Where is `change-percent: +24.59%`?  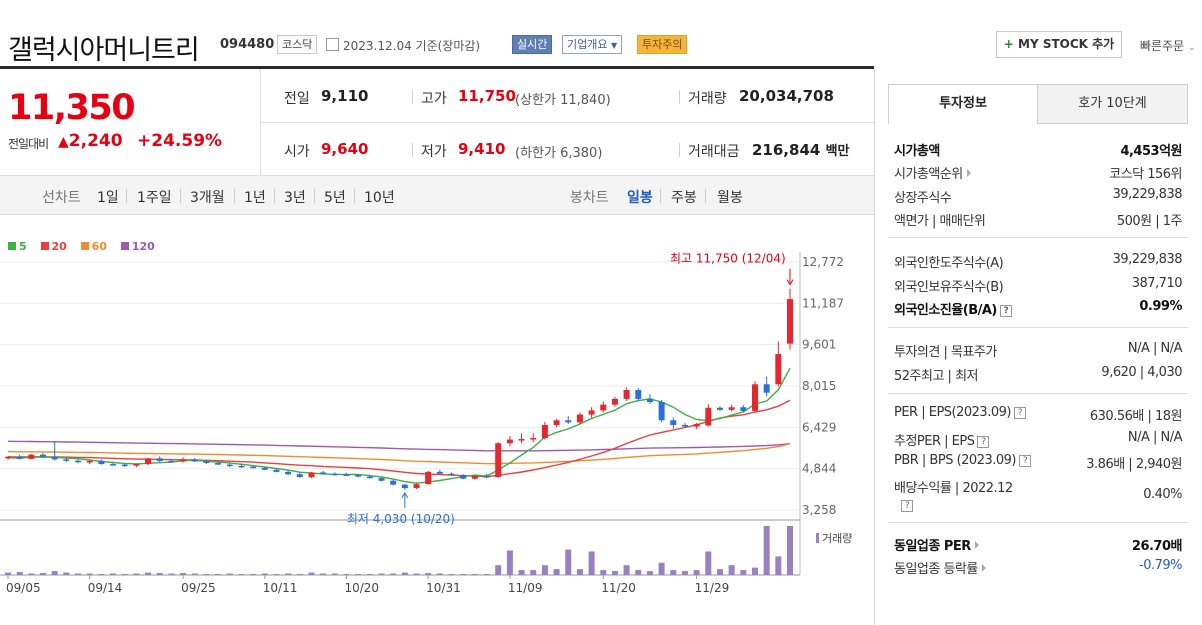 change-percent: +24.59% is located at coordinates (180, 141).